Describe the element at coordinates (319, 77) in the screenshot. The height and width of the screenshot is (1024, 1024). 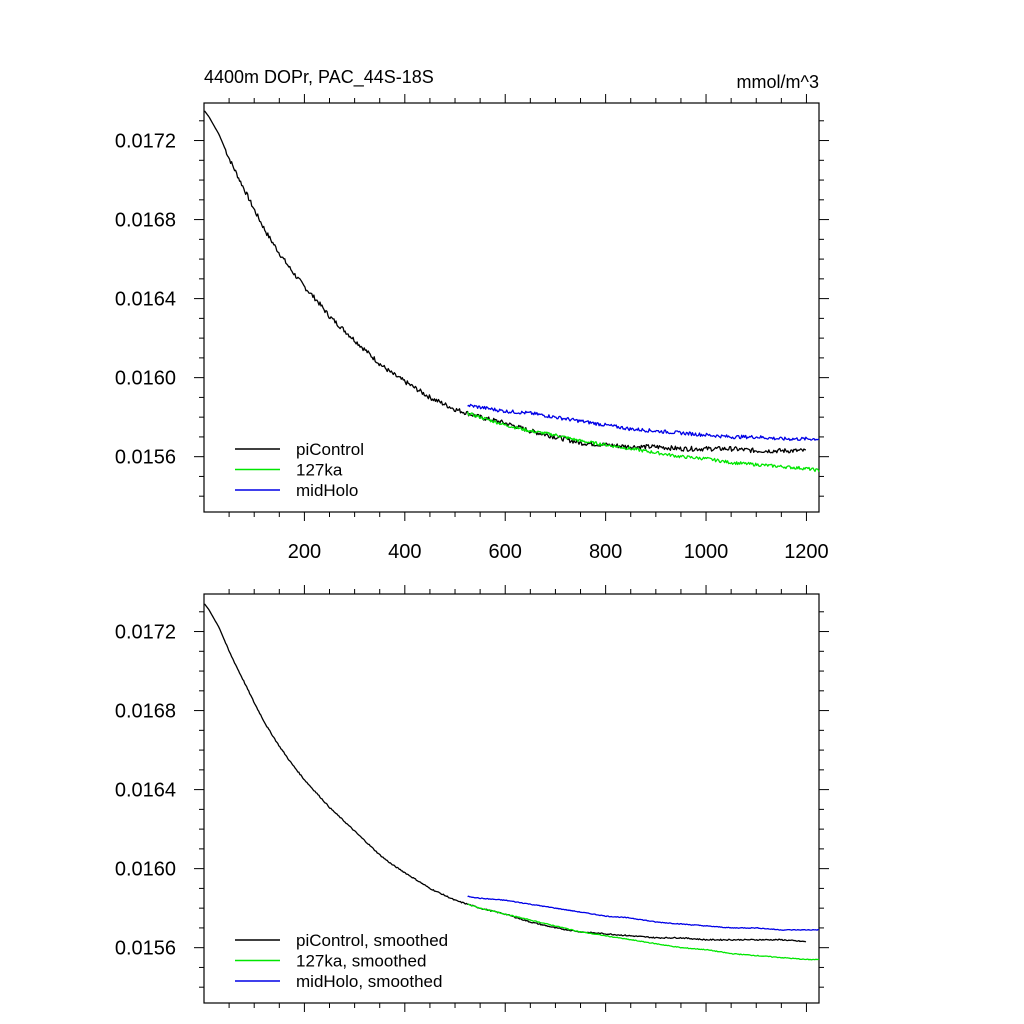
I see `chart-title: 4400m DOPr, PAC_44S-18S` at that location.